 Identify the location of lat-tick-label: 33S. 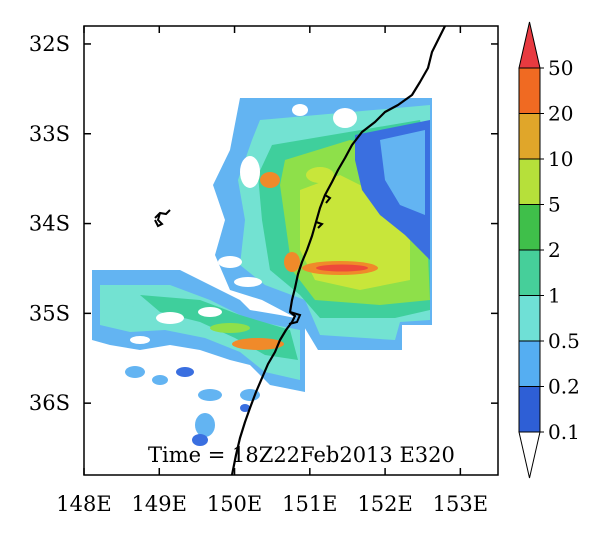
(49, 134).